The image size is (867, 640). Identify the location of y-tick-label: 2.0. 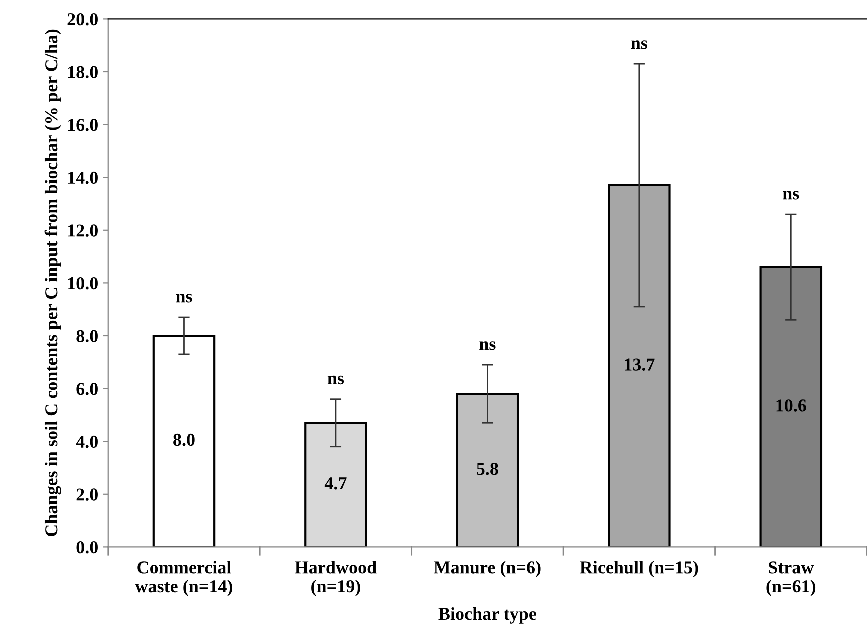
(87, 494).